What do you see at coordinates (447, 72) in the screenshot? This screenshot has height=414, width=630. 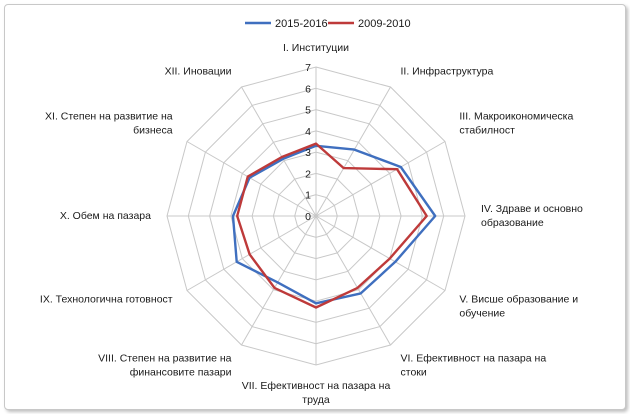 I see `category-label-2: II. Инфраструктура` at bounding box center [447, 72].